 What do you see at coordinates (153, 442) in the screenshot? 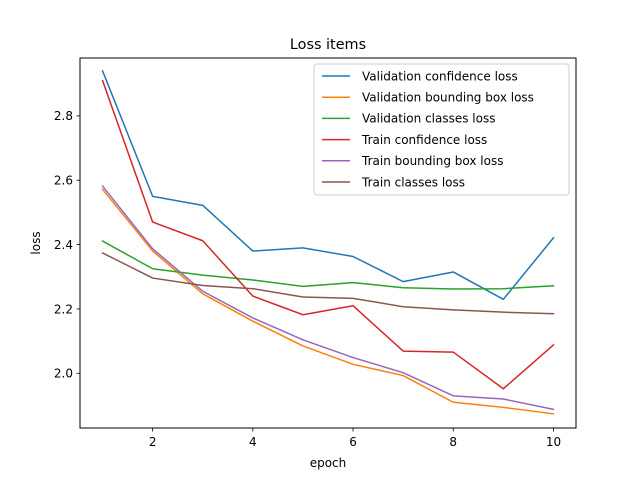
I see `x-tick-label: 2` at bounding box center [153, 442].